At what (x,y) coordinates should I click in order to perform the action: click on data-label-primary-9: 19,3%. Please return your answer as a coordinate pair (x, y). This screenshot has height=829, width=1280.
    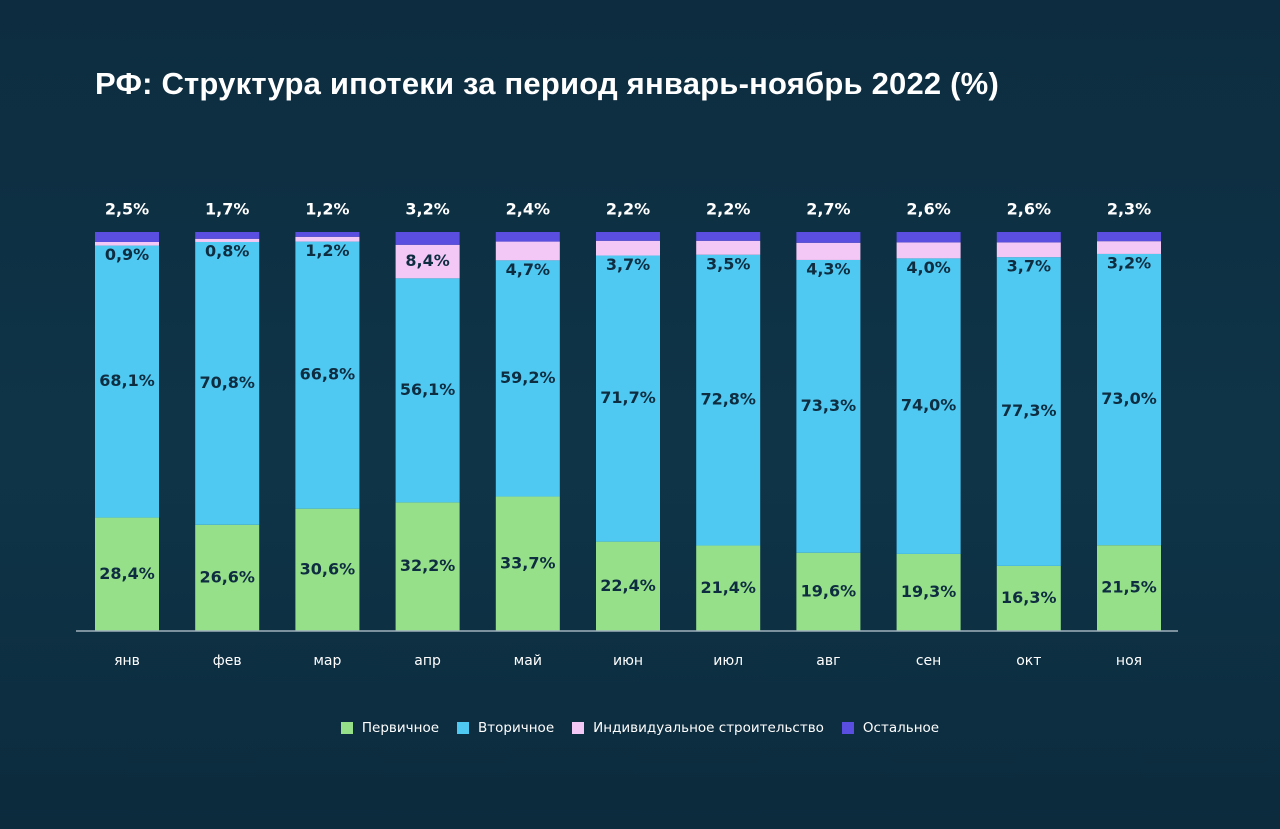
    Looking at the image, I should click on (929, 591).